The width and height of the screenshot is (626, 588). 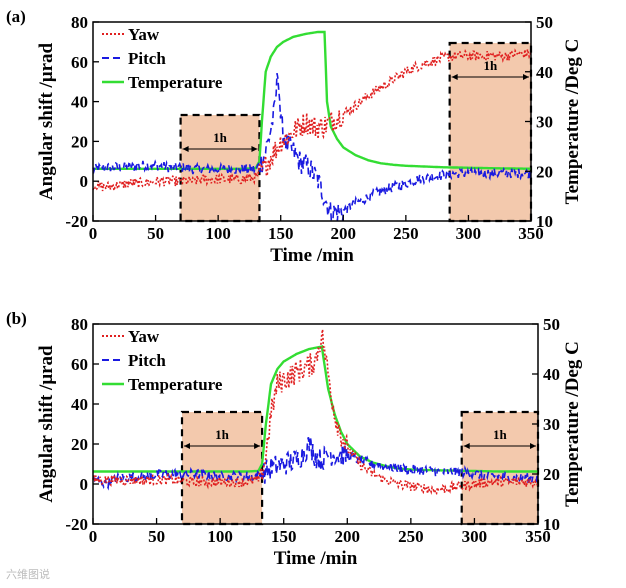 I want to click on panel-label: (a), so click(x=16, y=16).